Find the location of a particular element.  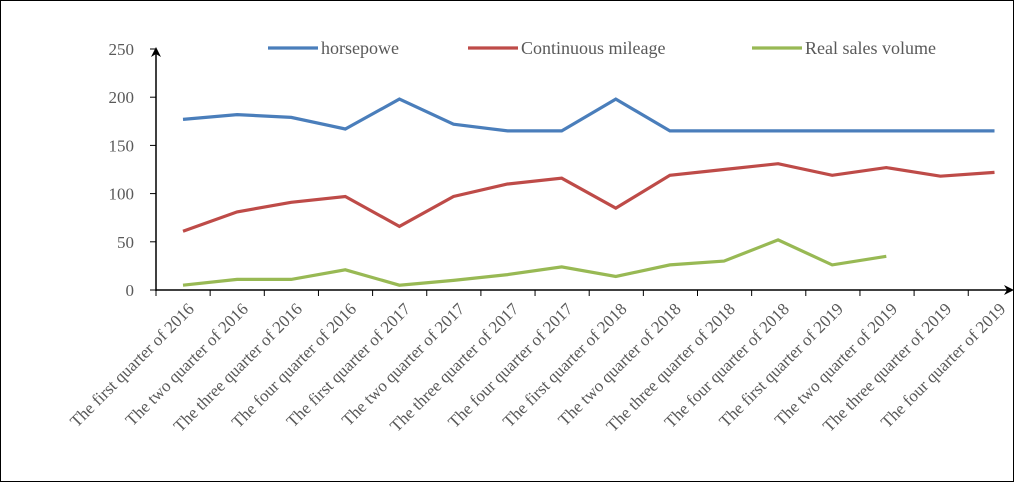

legend-label: horsepowe is located at coordinates (360, 48).